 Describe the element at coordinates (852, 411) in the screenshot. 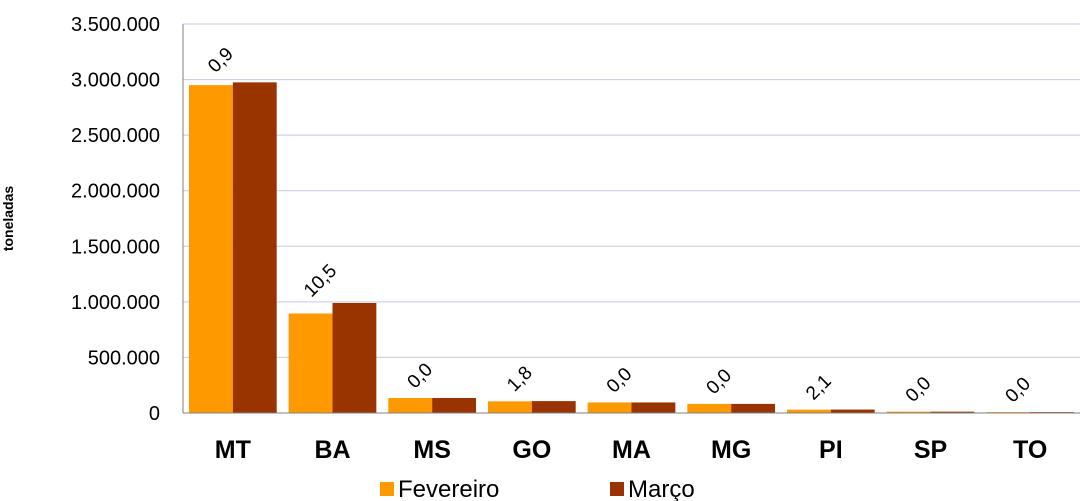

I see `bar-pi-marco` at that location.